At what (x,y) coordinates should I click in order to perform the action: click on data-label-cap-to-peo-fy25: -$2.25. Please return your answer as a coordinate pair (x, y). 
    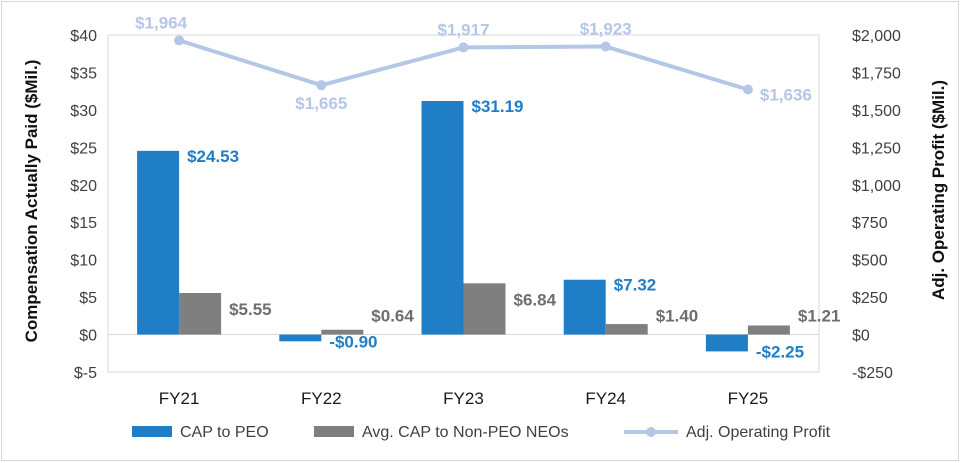
    Looking at the image, I should click on (780, 351).